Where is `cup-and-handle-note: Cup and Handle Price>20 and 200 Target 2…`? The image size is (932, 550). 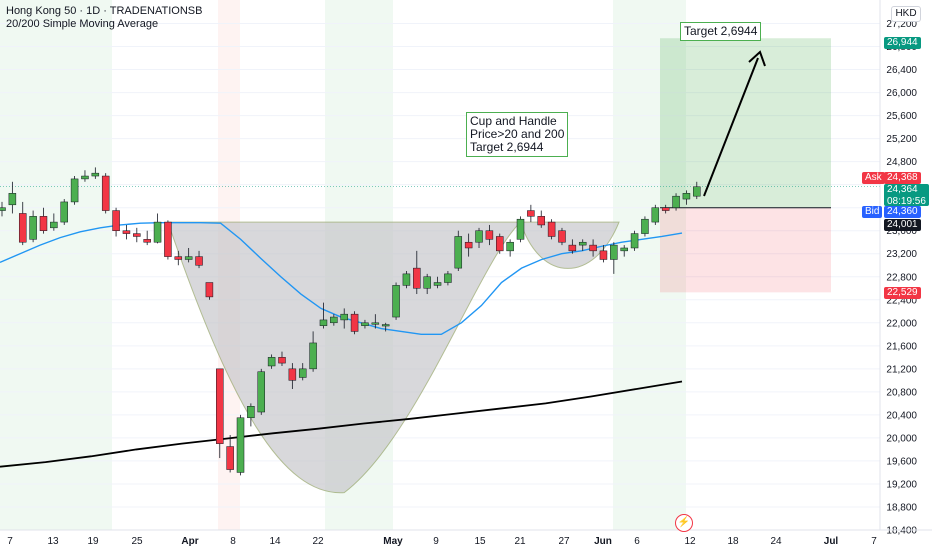 cup-and-handle-note: Cup and Handle Price>20 and 200 Target 2… is located at coordinates (517, 134).